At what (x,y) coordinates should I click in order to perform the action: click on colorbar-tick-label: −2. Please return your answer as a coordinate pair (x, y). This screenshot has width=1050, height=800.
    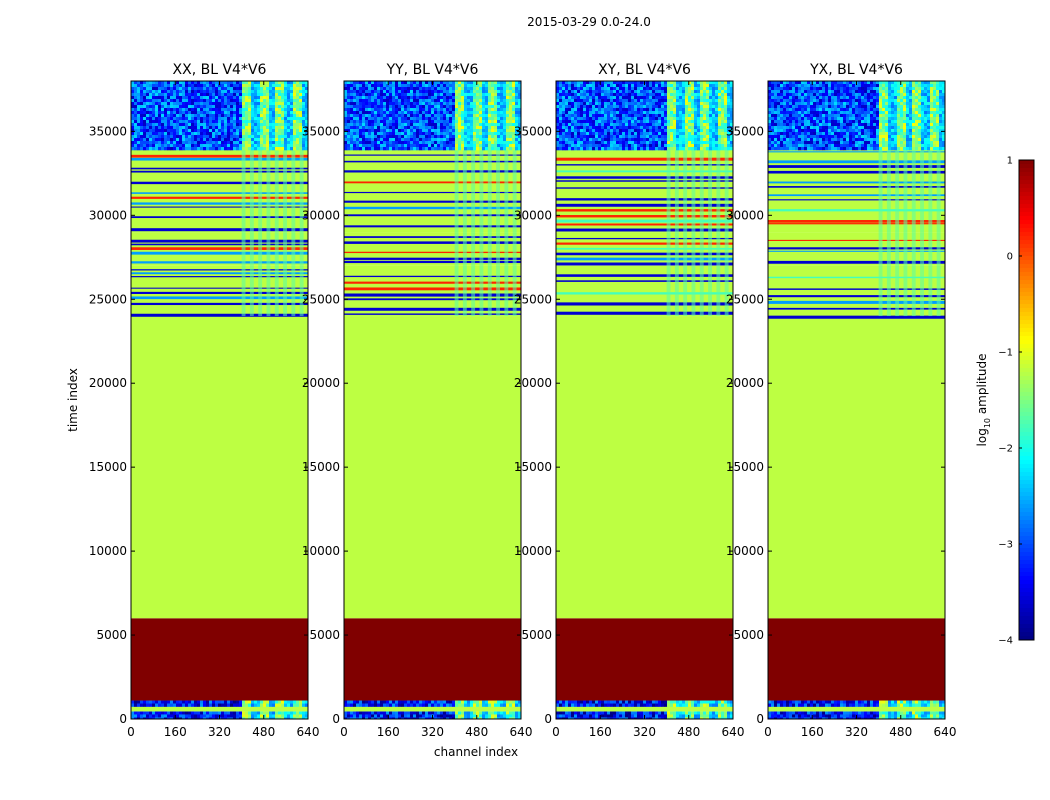
    Looking at the image, I should click on (1005, 449).